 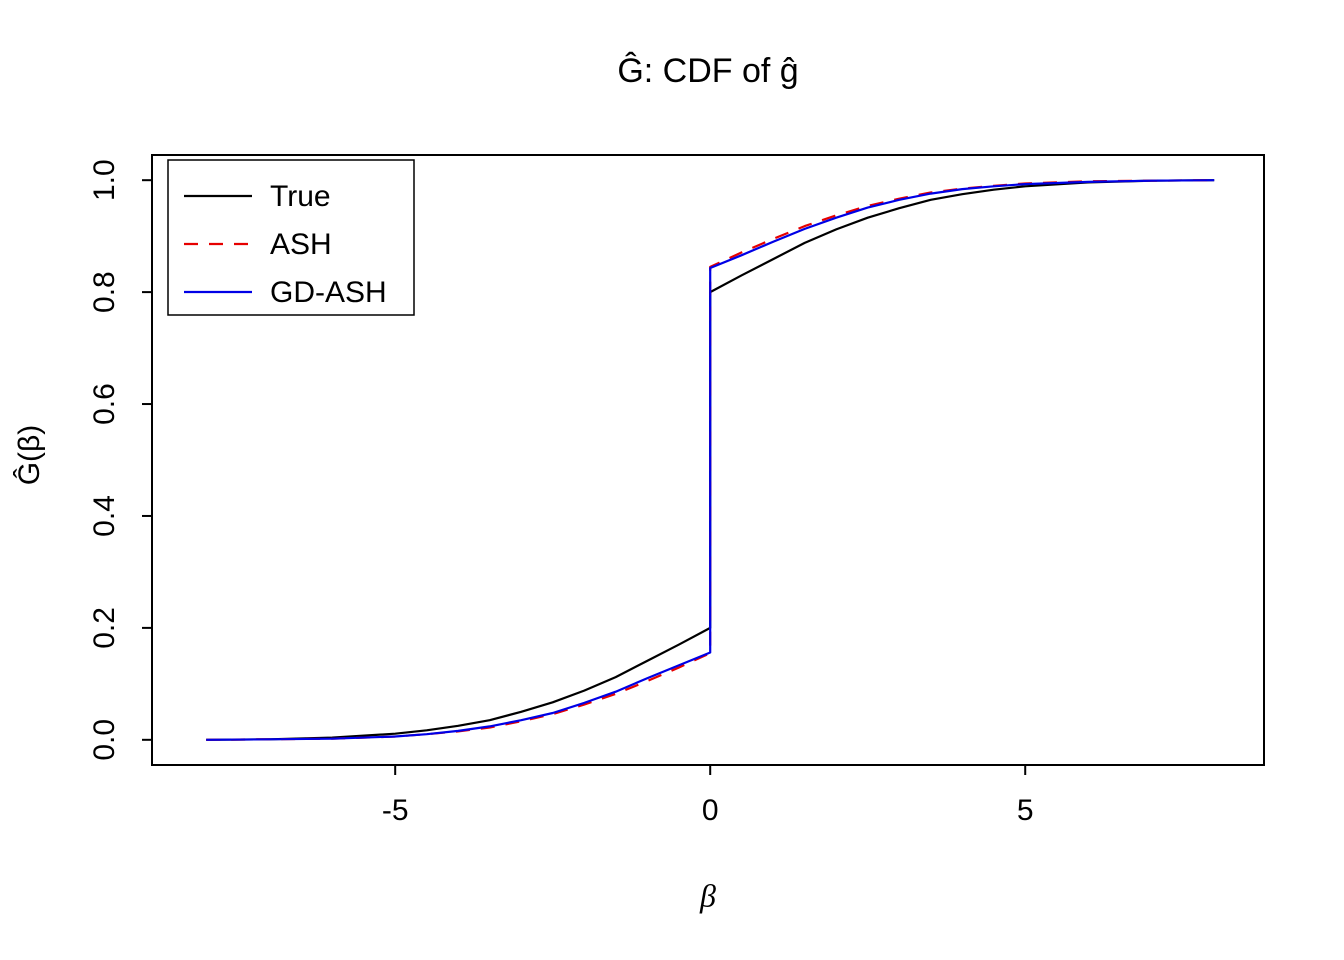 I want to click on y-tick-label: 0.4, so click(x=104, y=516).